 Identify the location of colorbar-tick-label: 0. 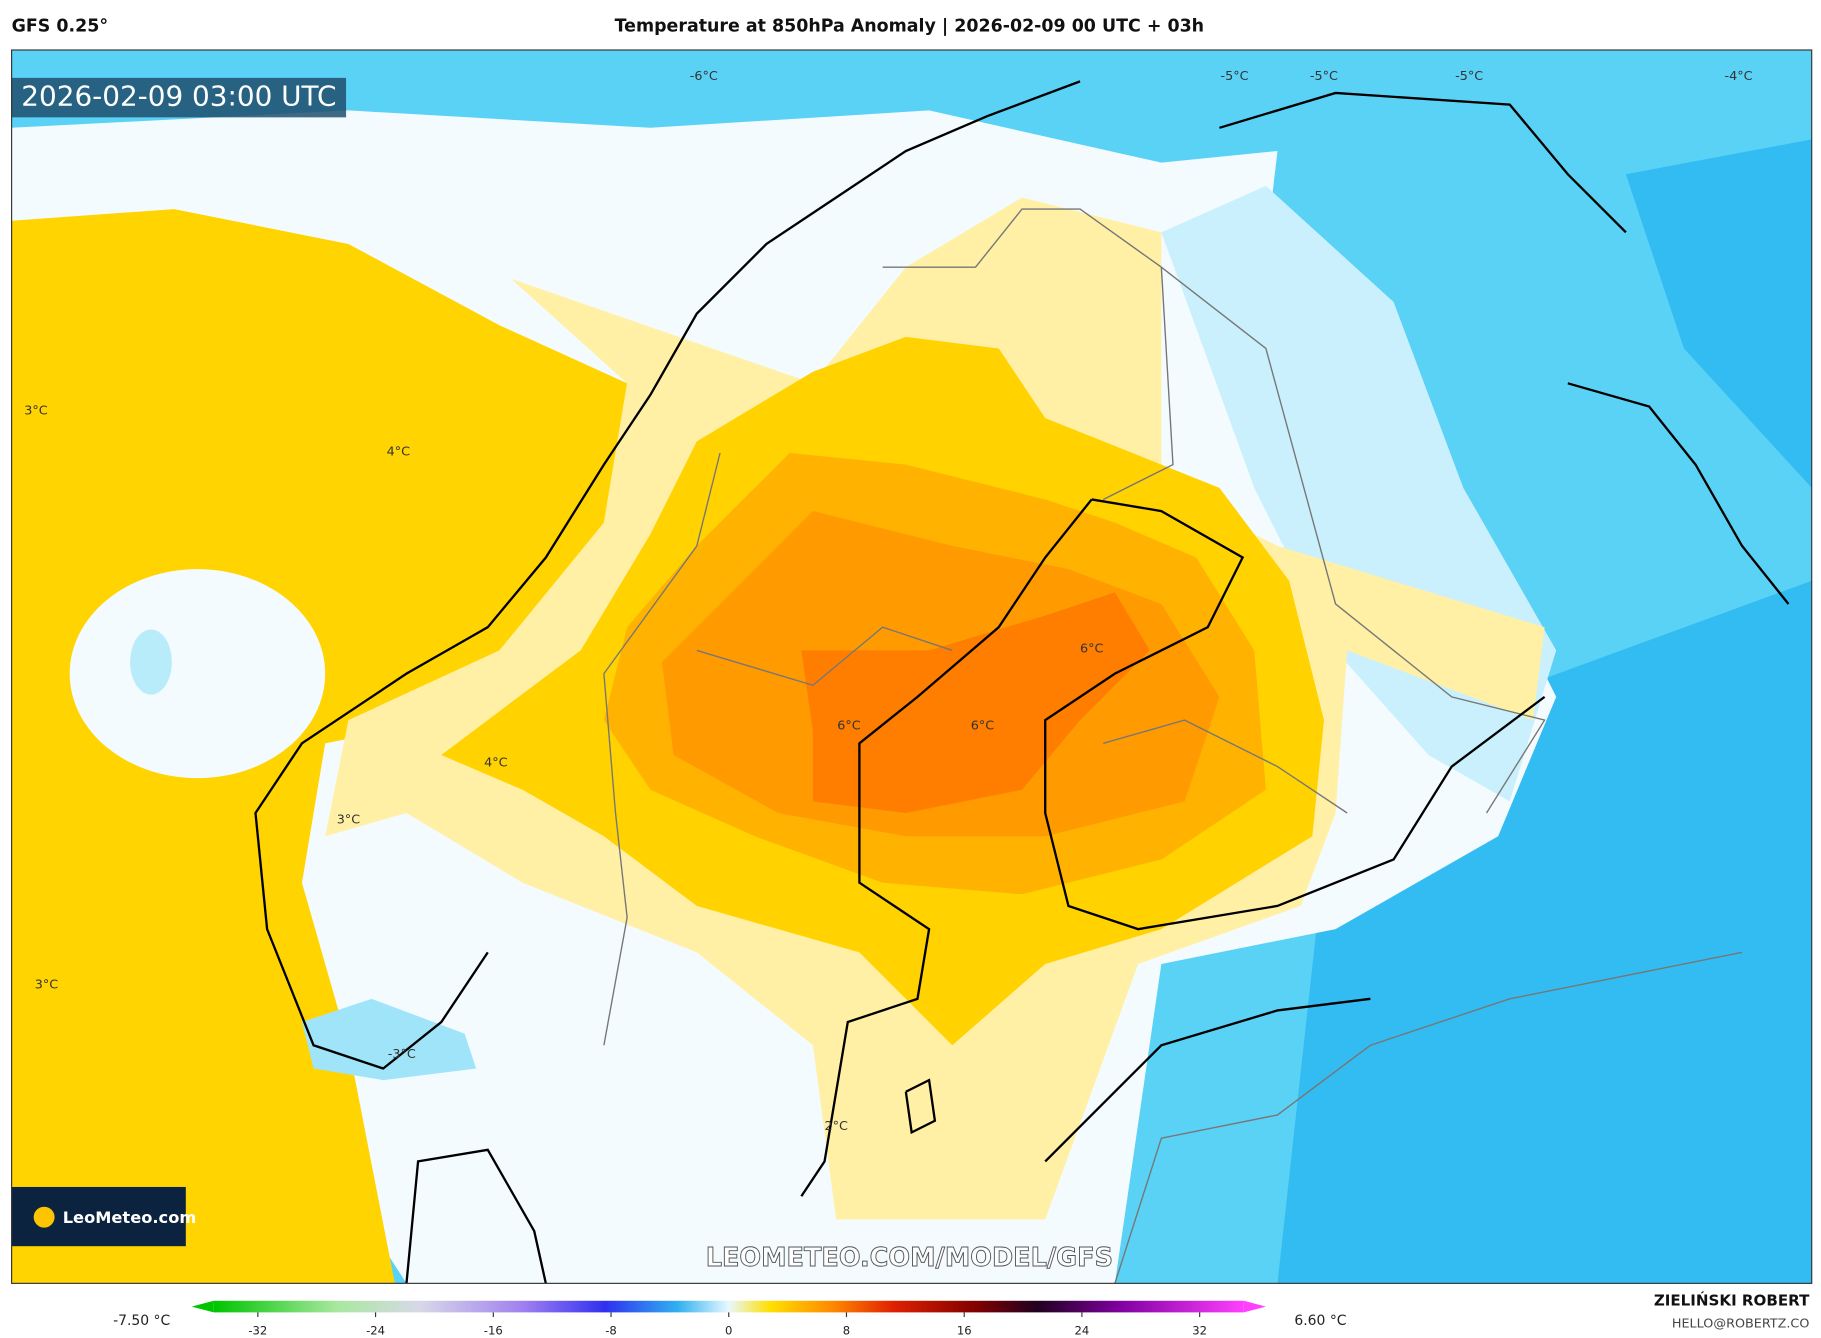
(728, 1330).